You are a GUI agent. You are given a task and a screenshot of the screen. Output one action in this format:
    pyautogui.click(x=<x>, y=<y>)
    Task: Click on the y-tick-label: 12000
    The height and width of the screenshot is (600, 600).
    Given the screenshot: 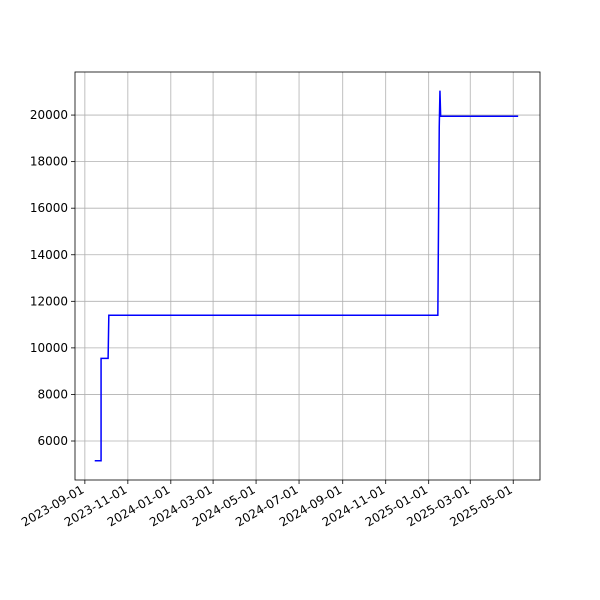 What is the action you would take?
    pyautogui.click(x=49, y=301)
    